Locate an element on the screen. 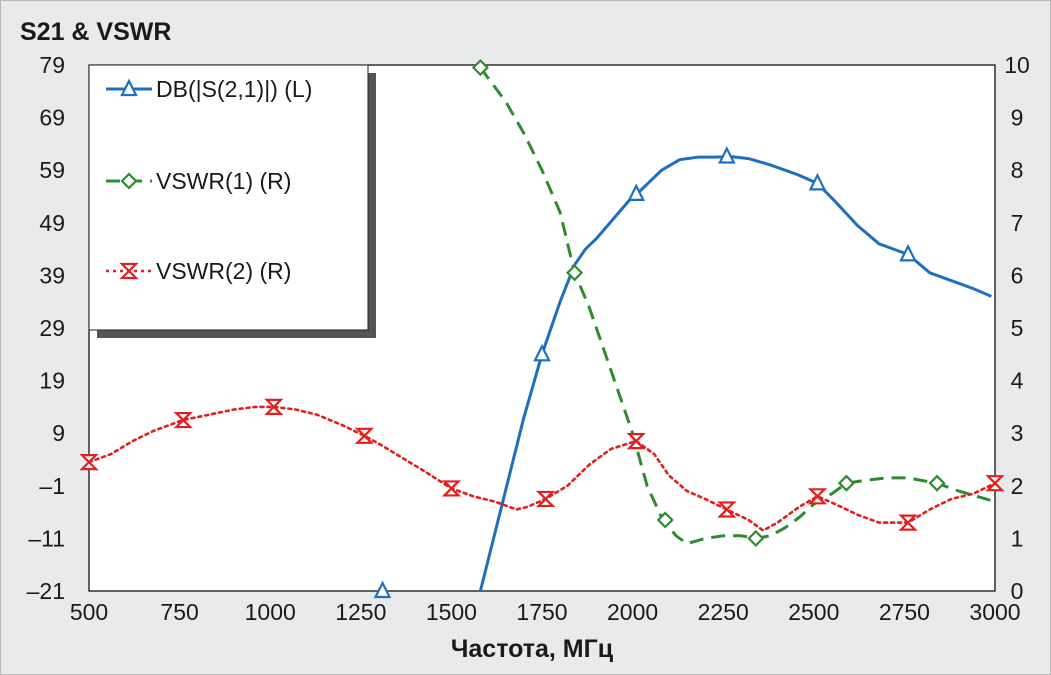 Image resolution: width=1051 pixels, height=675 pixels. right-tick-label: 1 is located at coordinates (1017, 538).